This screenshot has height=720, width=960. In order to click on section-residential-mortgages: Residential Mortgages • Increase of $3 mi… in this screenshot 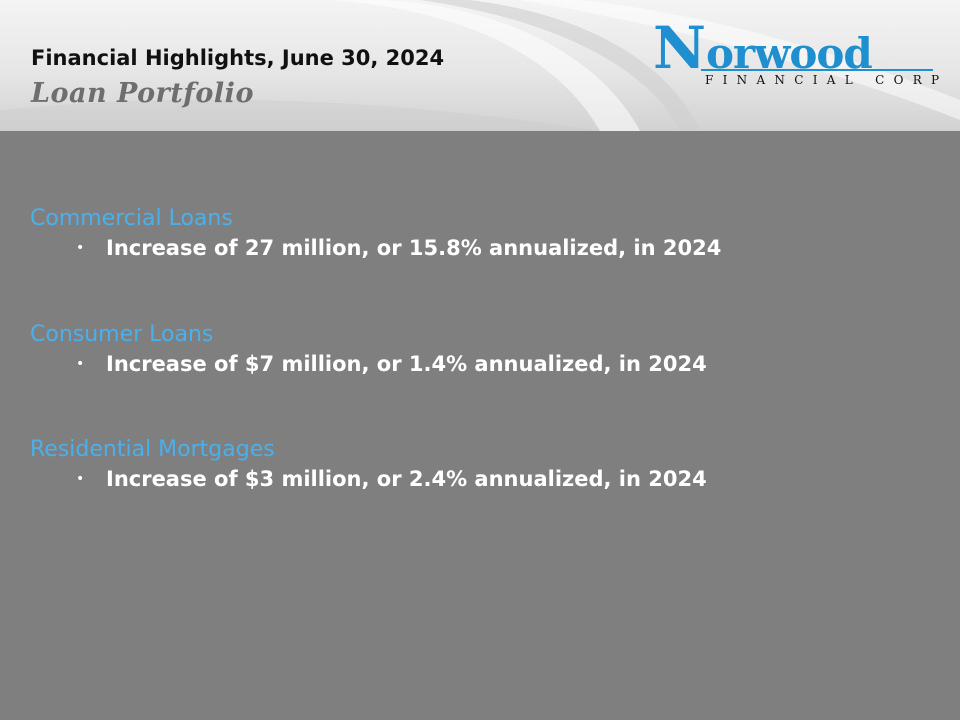, I will do `click(368, 465)`.